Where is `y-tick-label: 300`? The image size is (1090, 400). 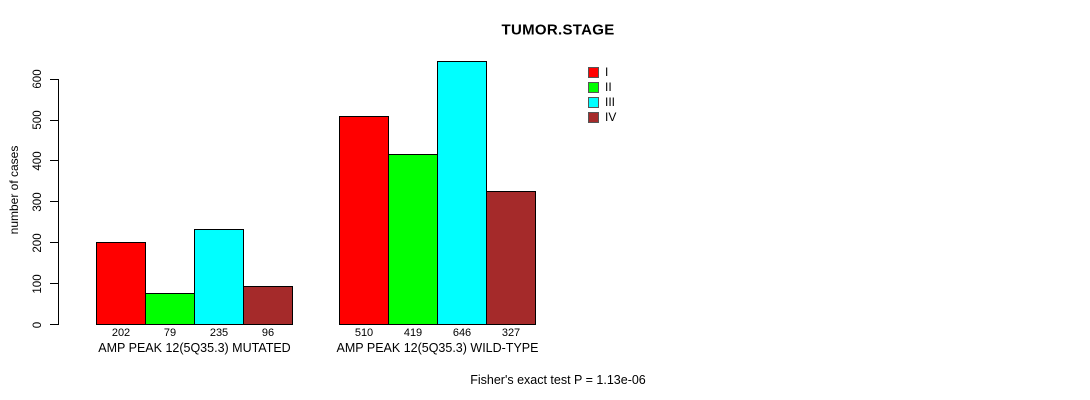
y-tick-label: 300 is located at coordinates (38, 202).